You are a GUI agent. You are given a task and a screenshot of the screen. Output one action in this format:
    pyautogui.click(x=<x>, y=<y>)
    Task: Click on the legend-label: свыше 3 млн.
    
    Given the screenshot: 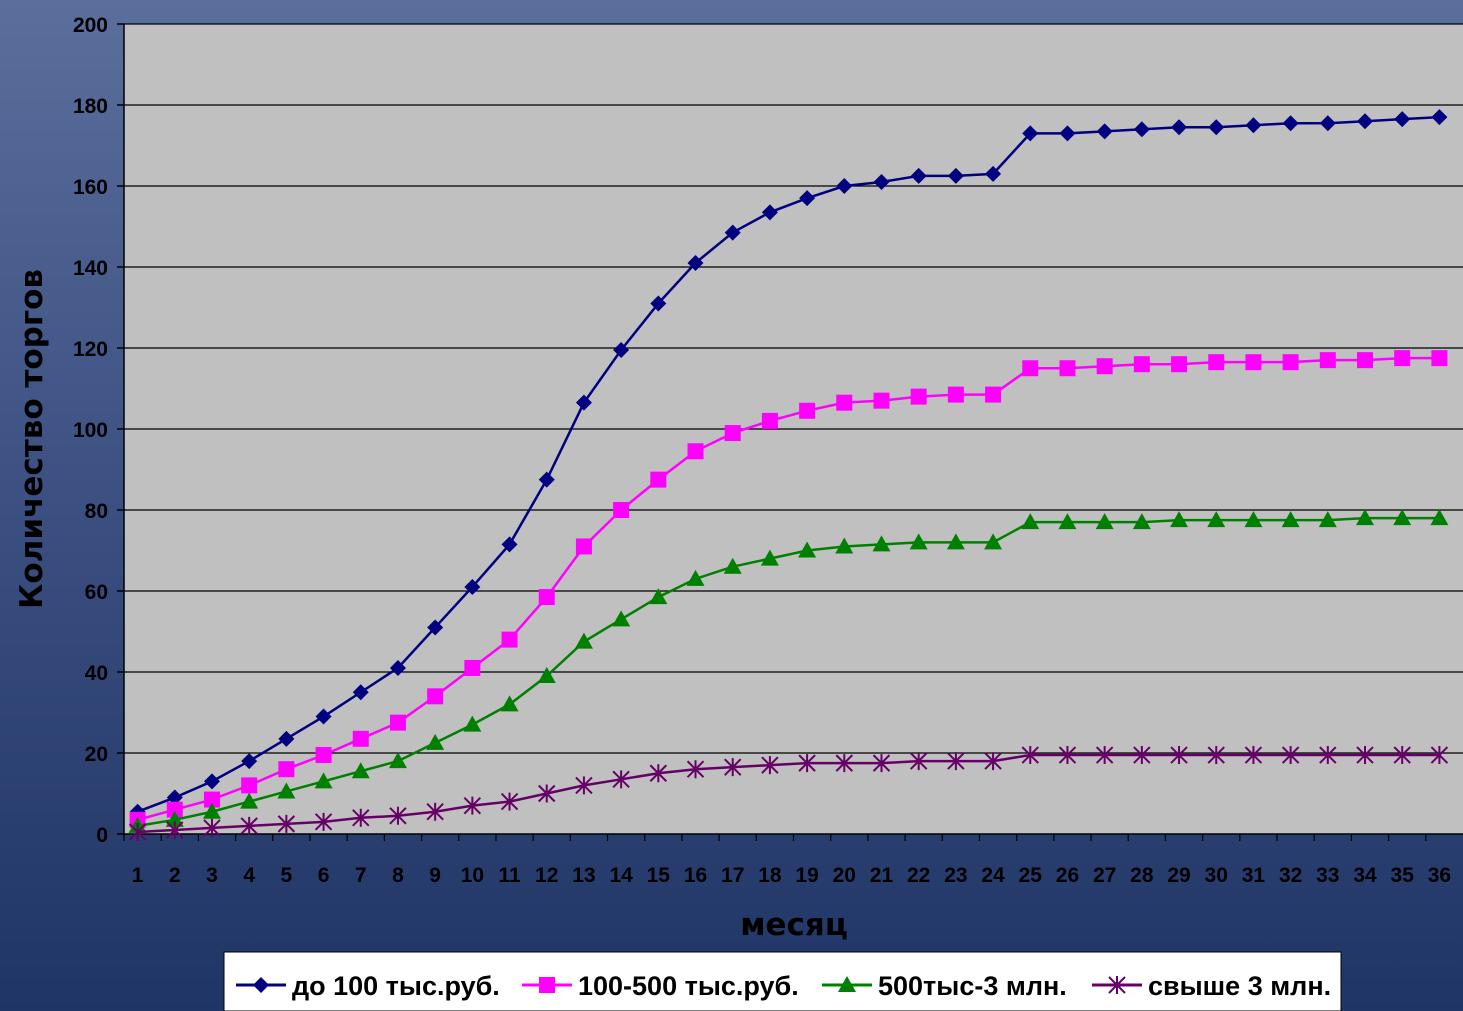 What is the action you would take?
    pyautogui.click(x=1239, y=986)
    